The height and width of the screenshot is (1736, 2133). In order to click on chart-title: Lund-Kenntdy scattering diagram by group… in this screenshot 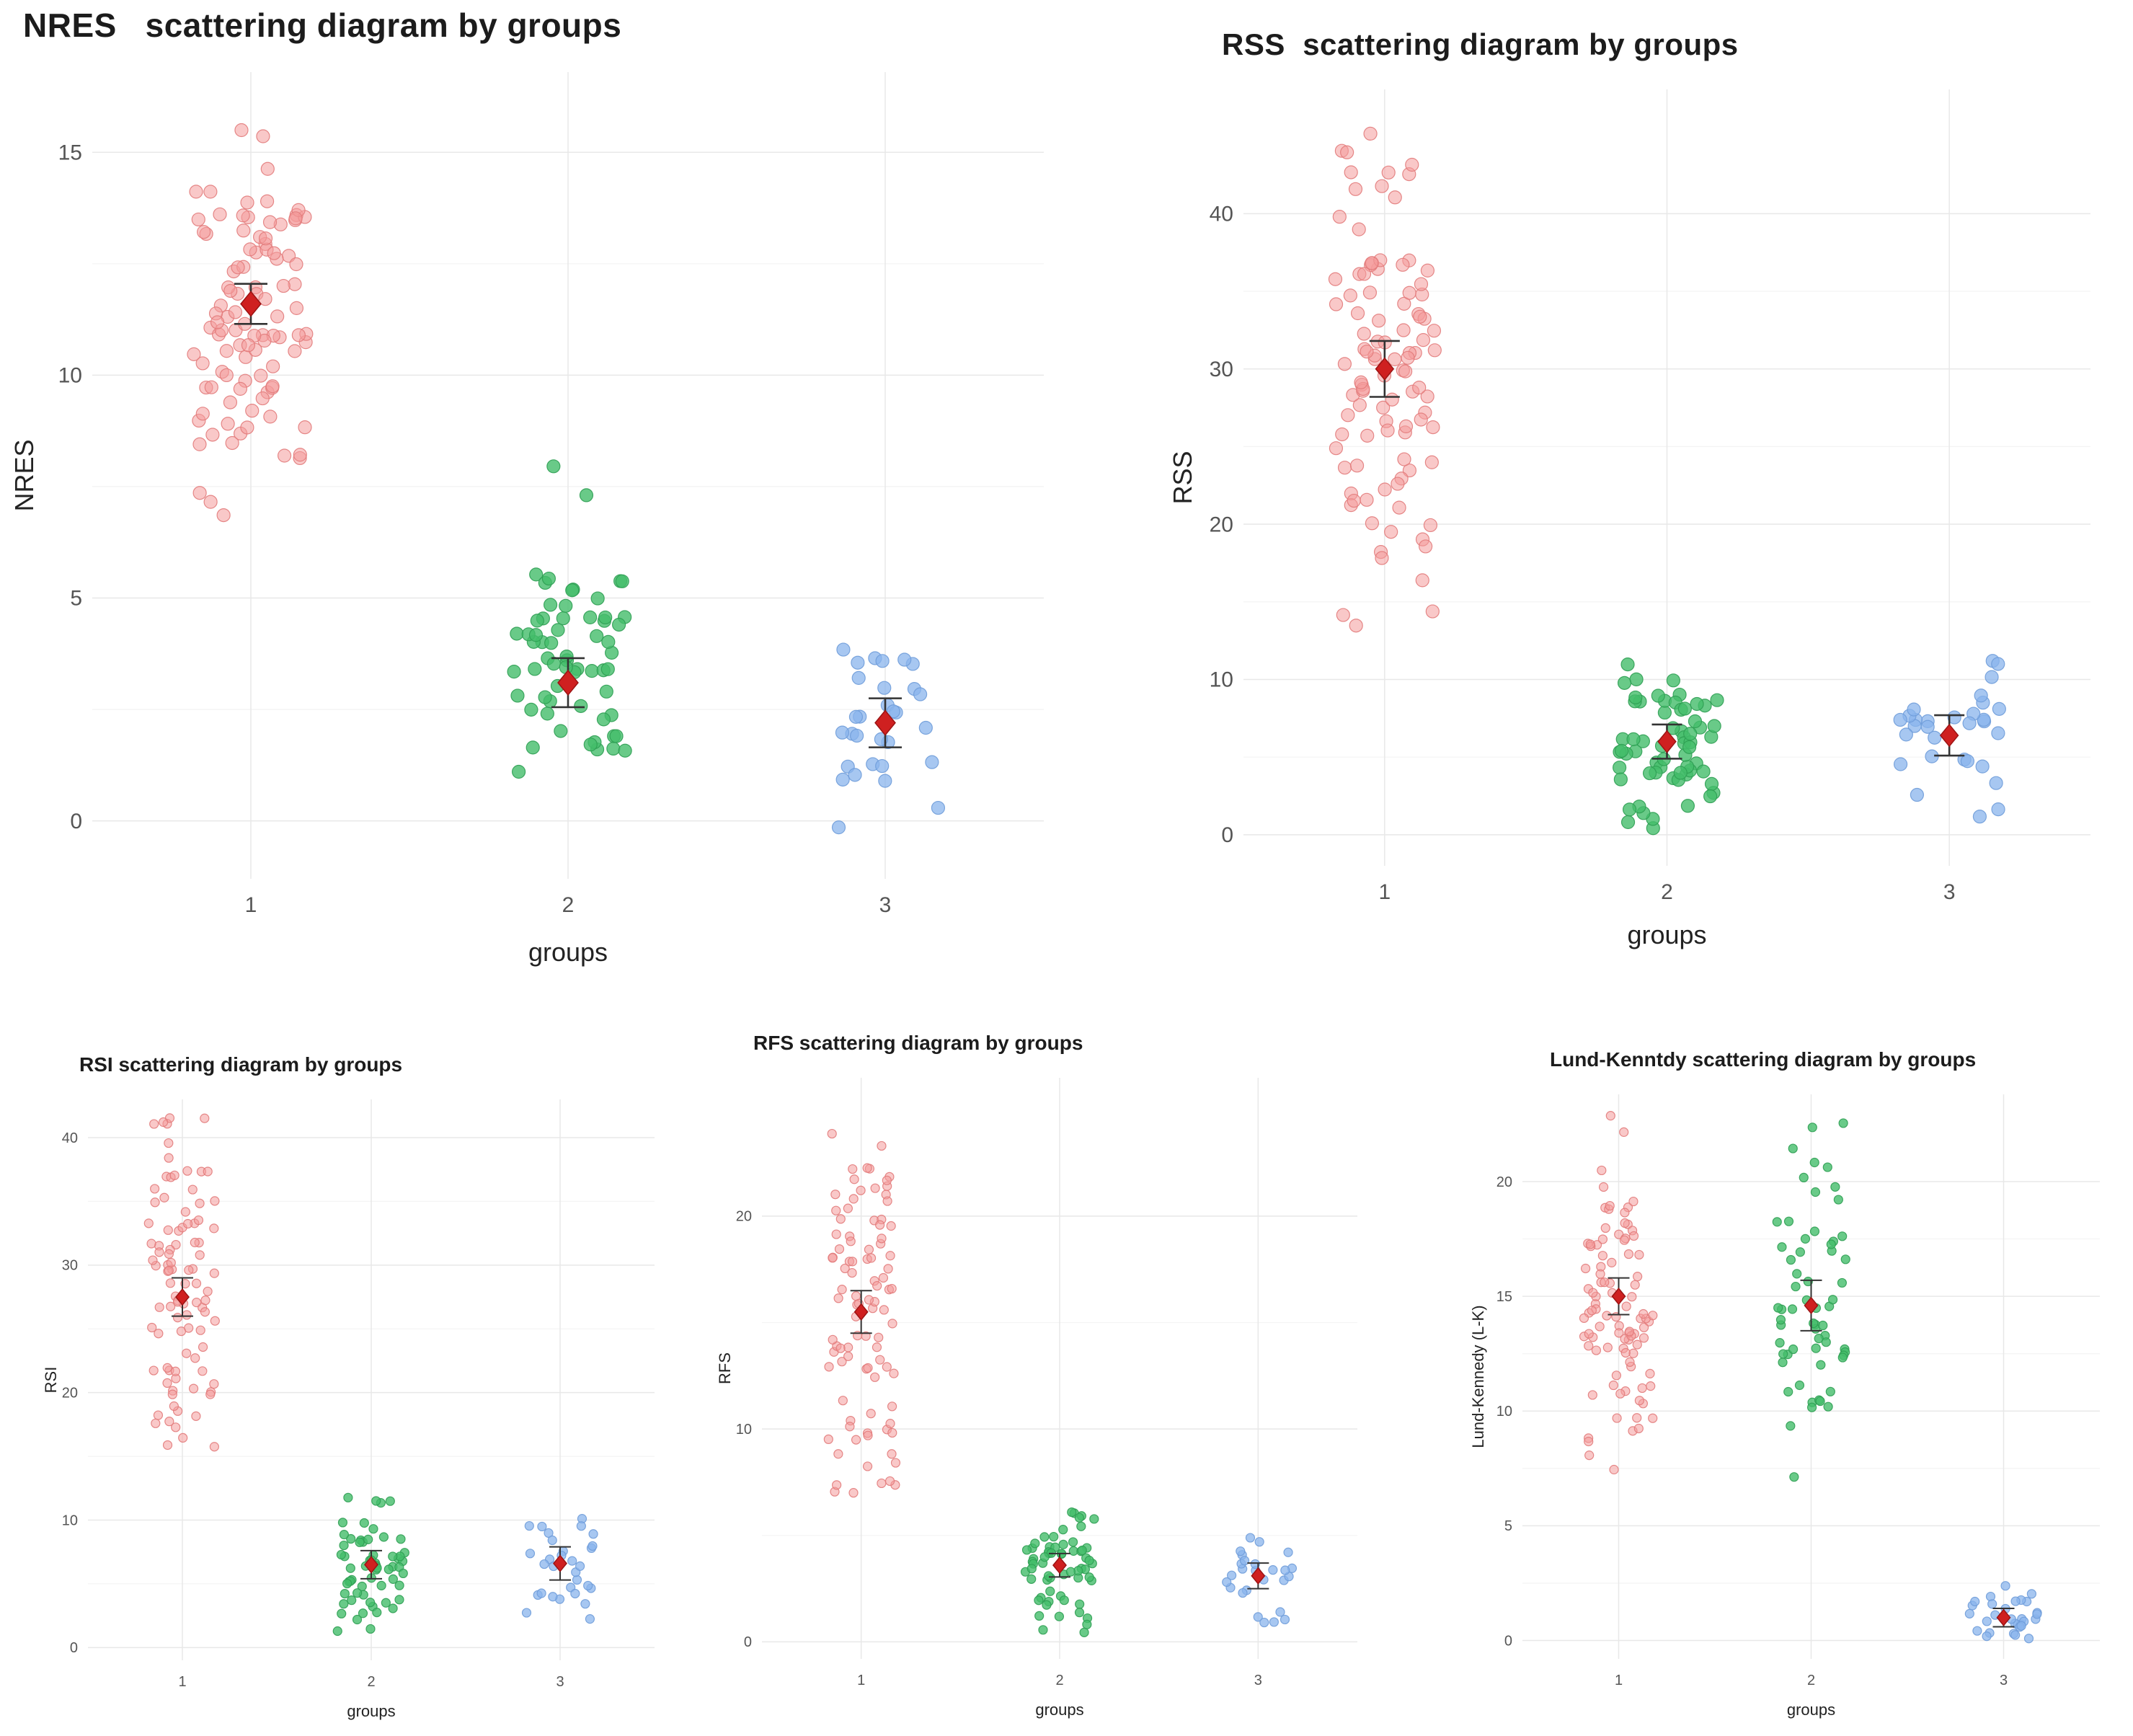, I will do `click(1764, 1059)`.